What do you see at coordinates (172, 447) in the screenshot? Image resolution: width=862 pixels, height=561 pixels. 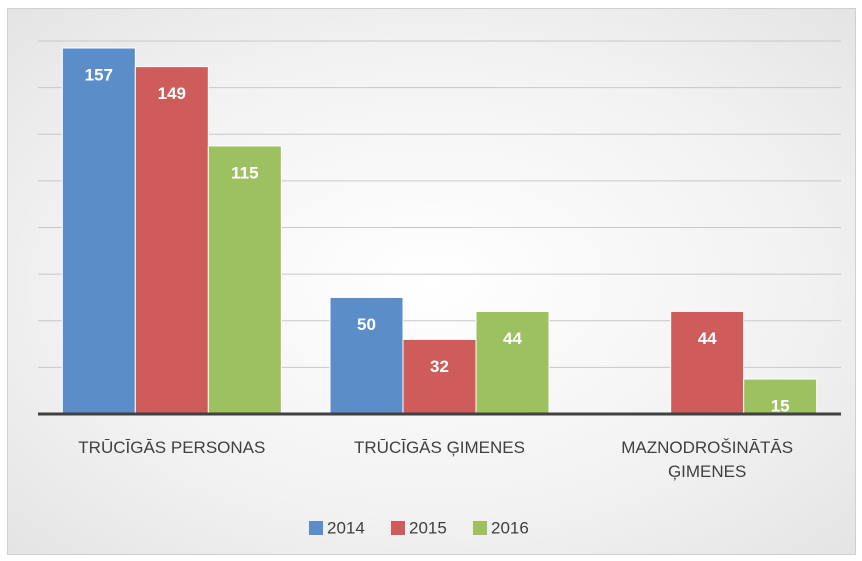 I see `x-tick-label: TRŪCĪGĀS PERSONAS` at bounding box center [172, 447].